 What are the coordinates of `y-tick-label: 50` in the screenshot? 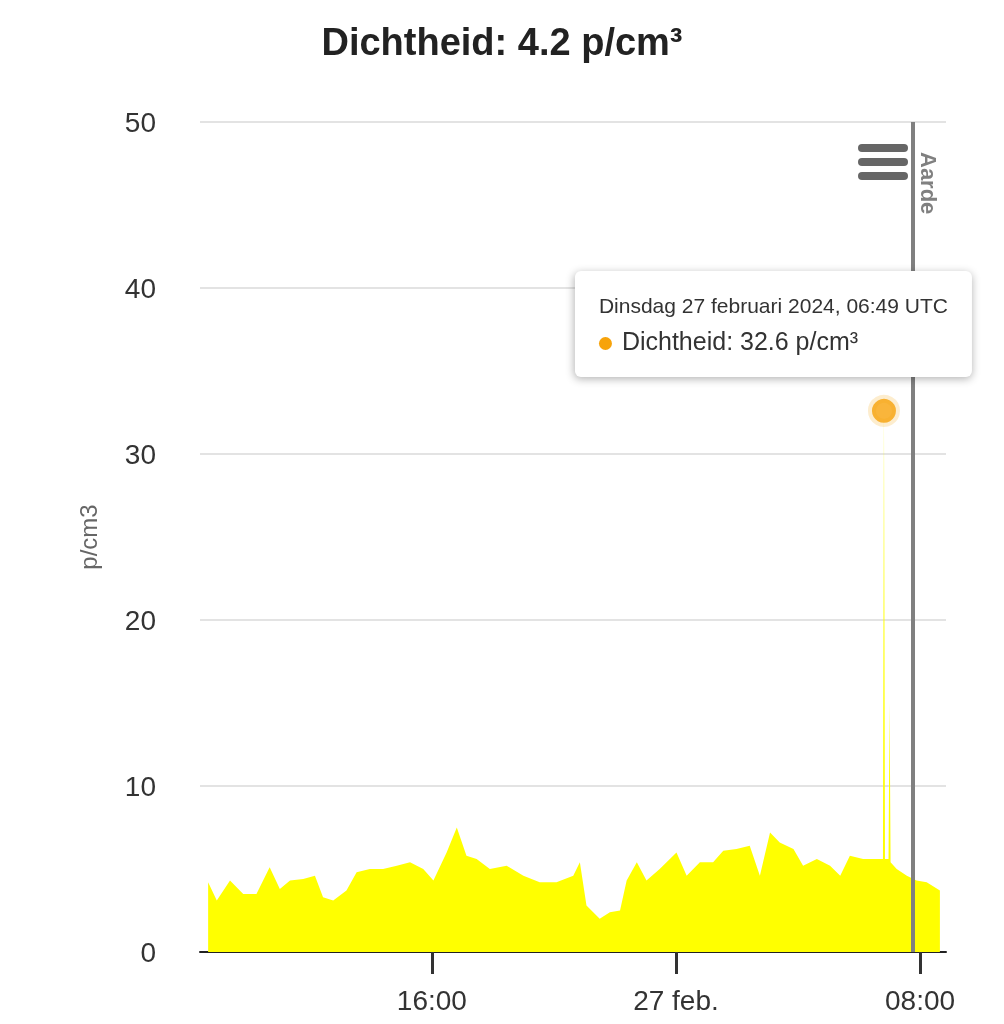 It's located at (140, 122).